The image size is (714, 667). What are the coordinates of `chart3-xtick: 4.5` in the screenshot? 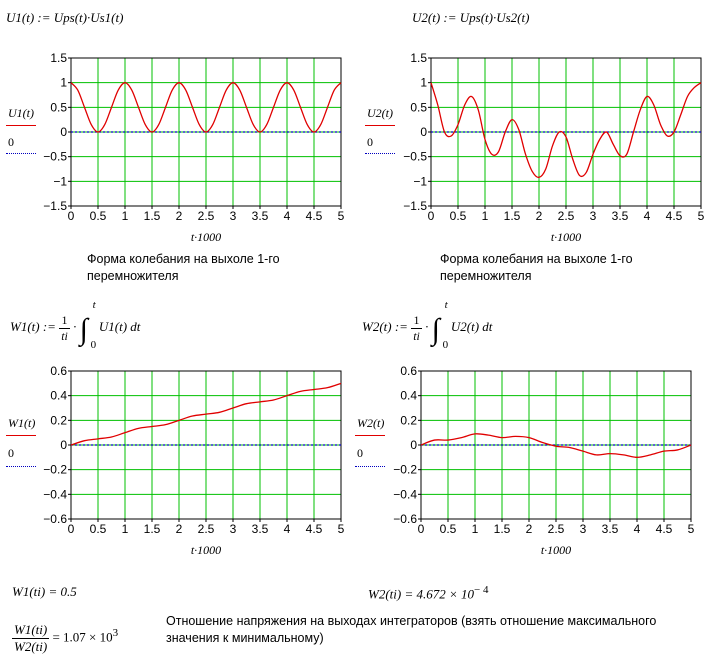 It's located at (314, 529).